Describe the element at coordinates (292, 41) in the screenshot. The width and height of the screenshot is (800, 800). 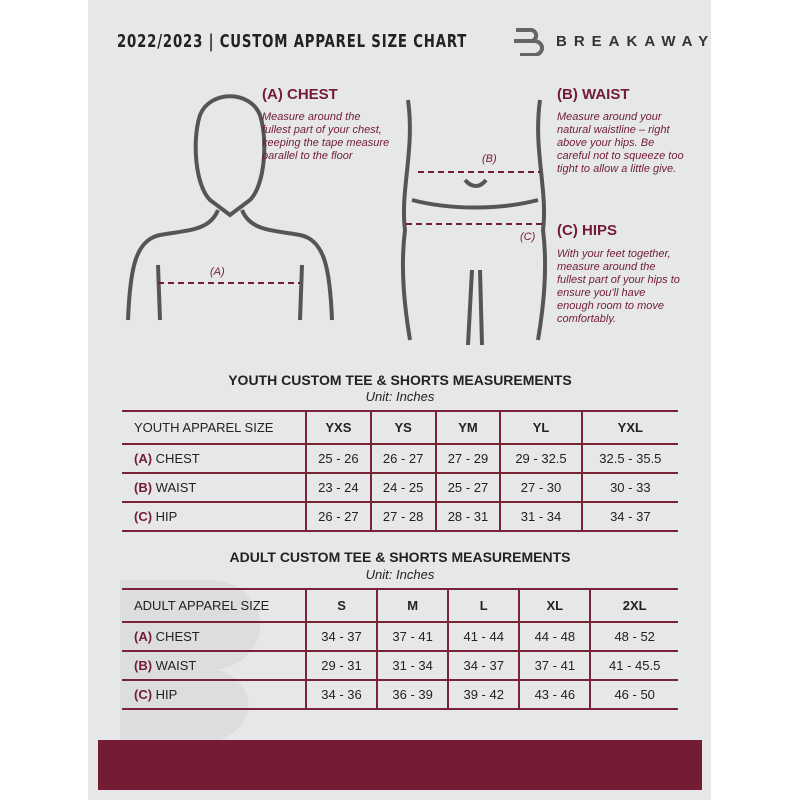
I see `page-title: 2022/2023 | CUSTOM APPAREL SIZE CHART` at that location.